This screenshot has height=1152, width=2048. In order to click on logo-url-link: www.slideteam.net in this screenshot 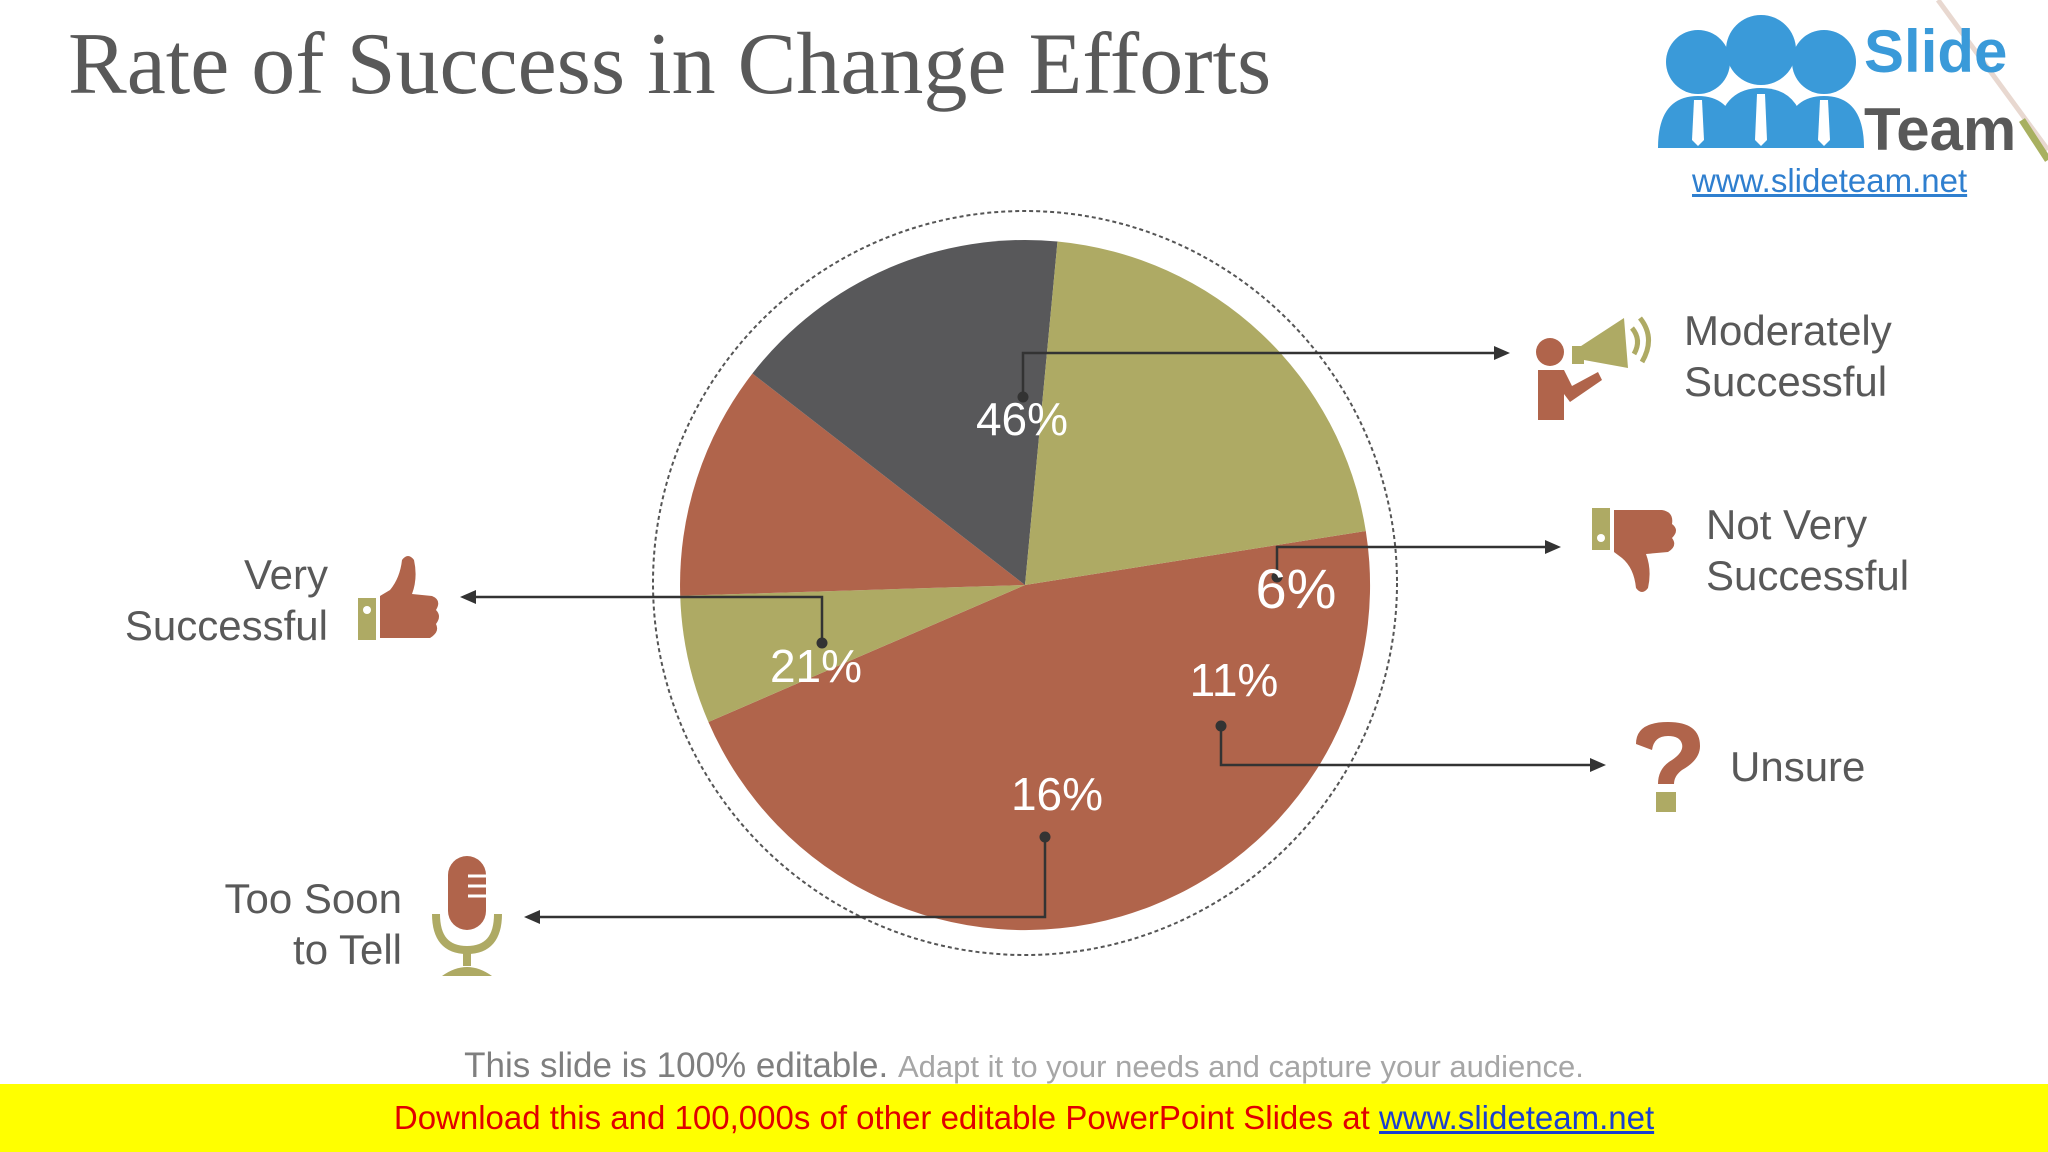, I will do `click(1830, 180)`.